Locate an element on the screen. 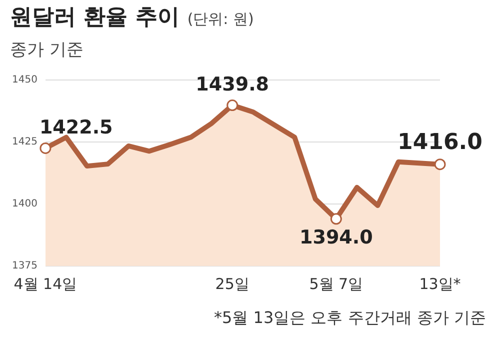 The width and height of the screenshot is (500, 339). y-tick-label: 1375 is located at coordinates (25, 266).